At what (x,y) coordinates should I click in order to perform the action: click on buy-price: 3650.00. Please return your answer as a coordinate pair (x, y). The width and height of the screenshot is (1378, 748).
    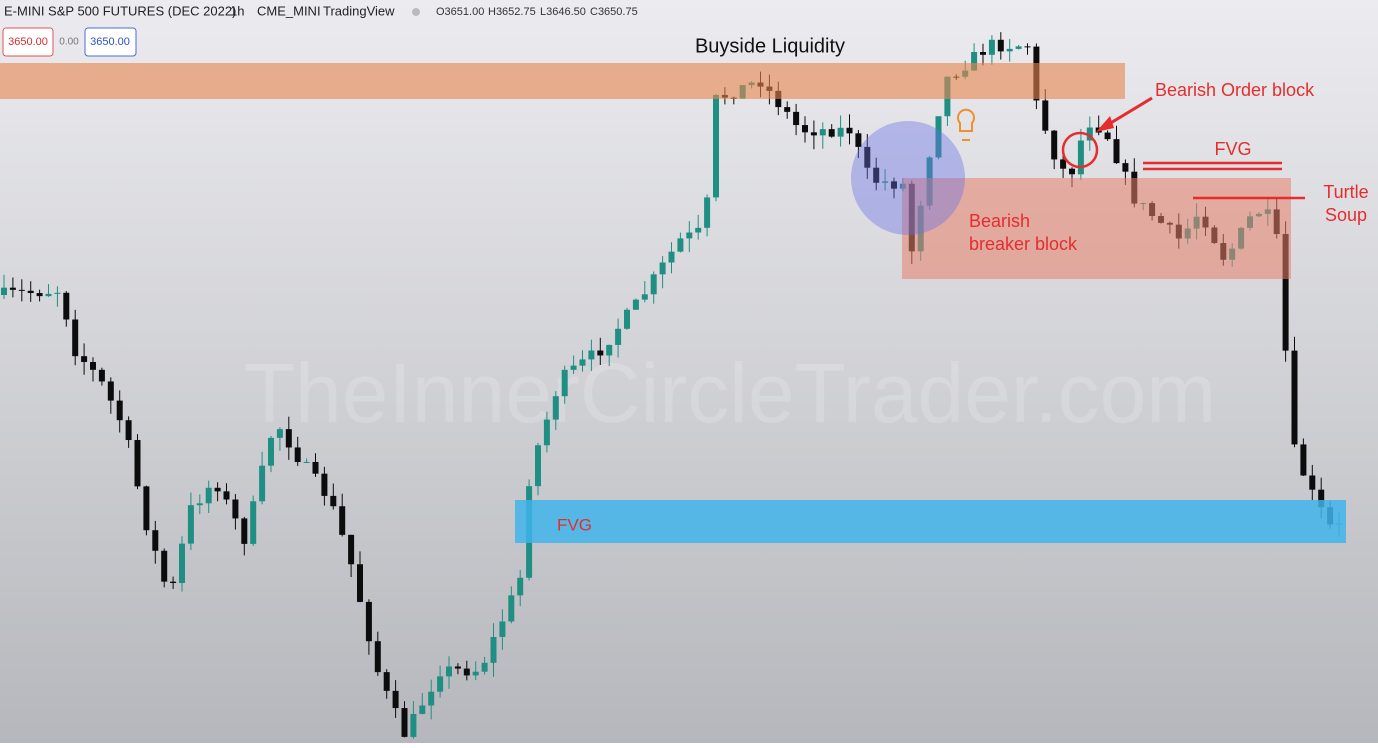
    Looking at the image, I should click on (110, 42).